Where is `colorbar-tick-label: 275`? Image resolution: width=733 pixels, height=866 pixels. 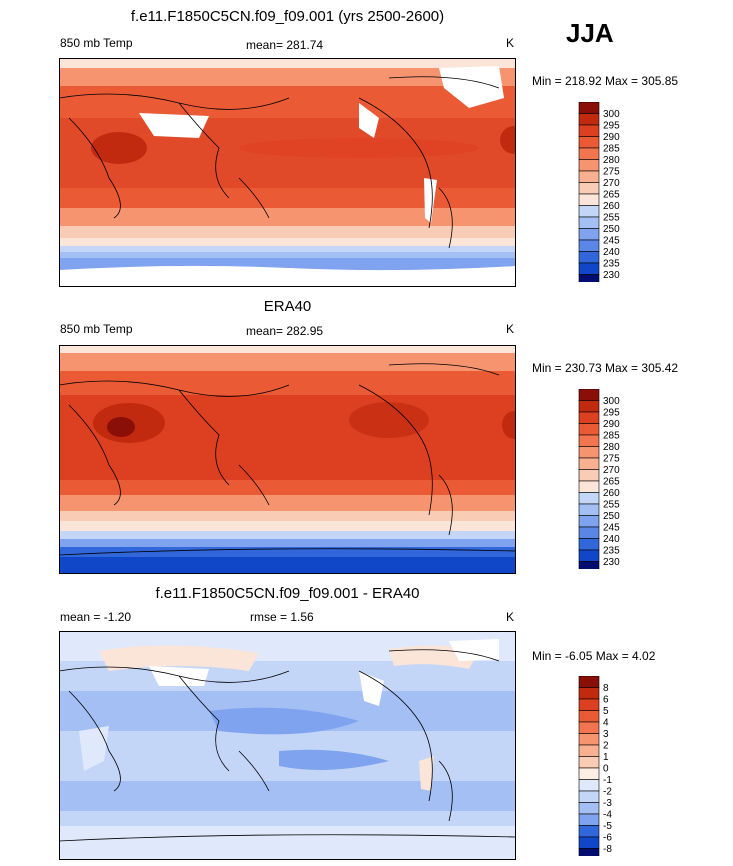 colorbar-tick-label: 275 is located at coordinates (611, 459).